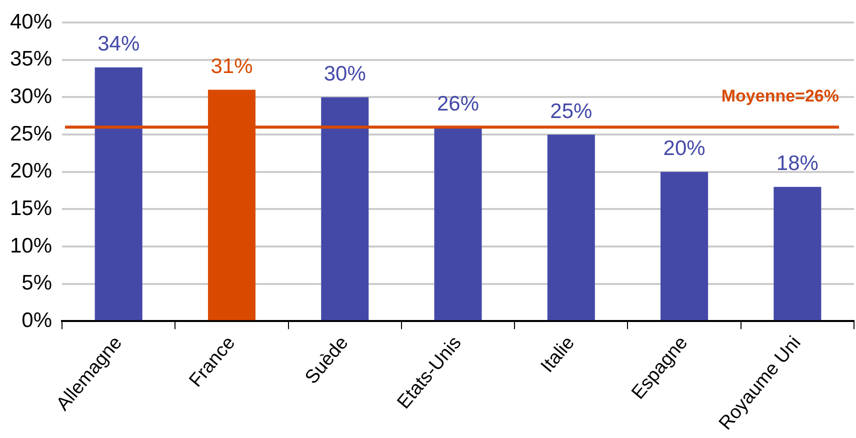  I want to click on y-tick-label: 5%, so click(37, 283).